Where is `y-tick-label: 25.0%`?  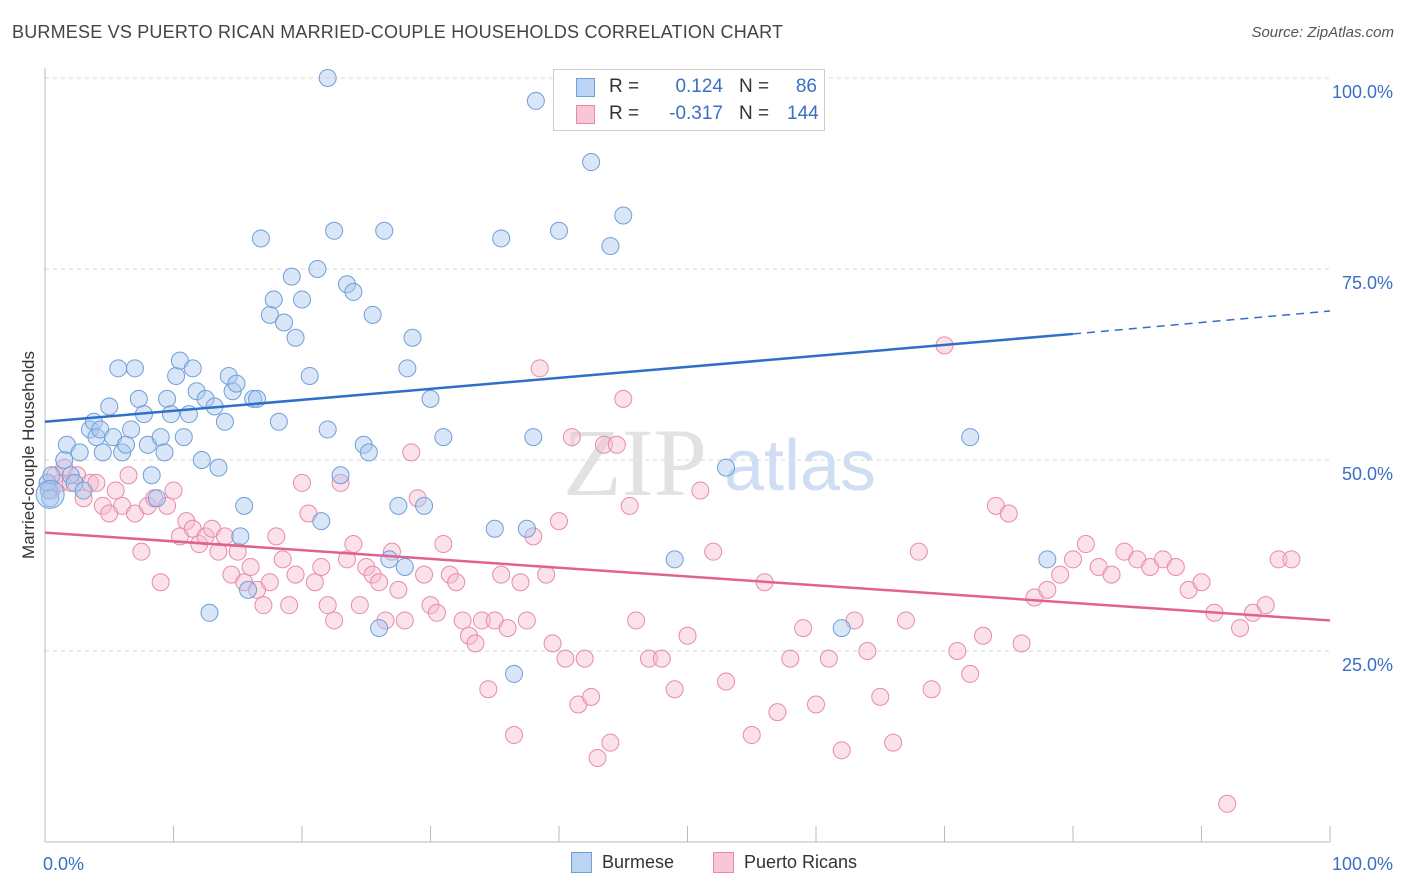 y-tick-label: 25.0% is located at coordinates (1367, 665).